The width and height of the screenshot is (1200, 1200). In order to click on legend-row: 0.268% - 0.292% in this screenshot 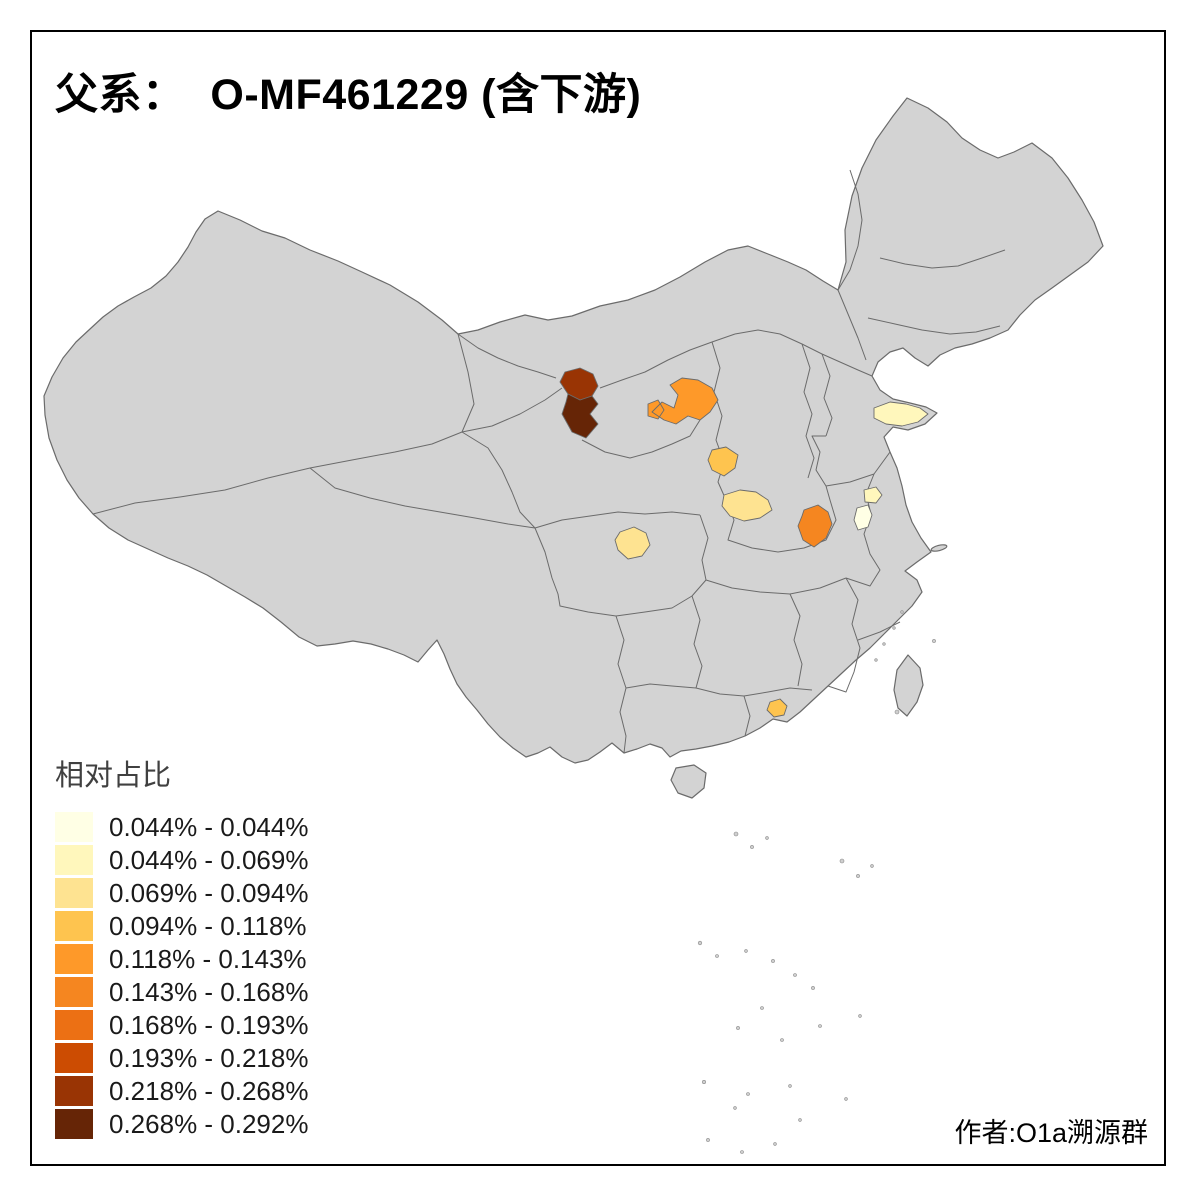, I will do `click(181, 1124)`.